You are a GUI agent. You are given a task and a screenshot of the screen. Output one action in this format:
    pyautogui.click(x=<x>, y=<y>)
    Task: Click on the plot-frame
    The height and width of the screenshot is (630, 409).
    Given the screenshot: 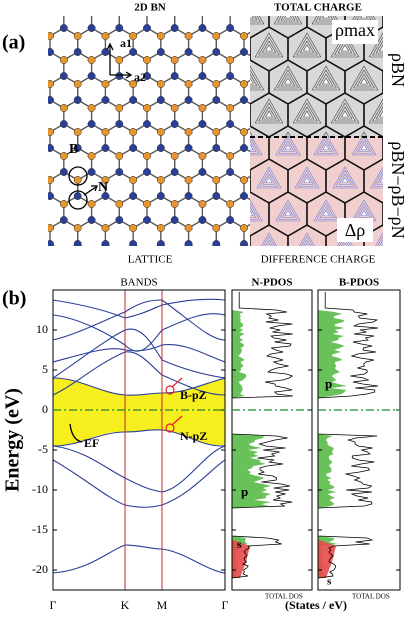 What is the action you would take?
    pyautogui.click(x=272, y=440)
    